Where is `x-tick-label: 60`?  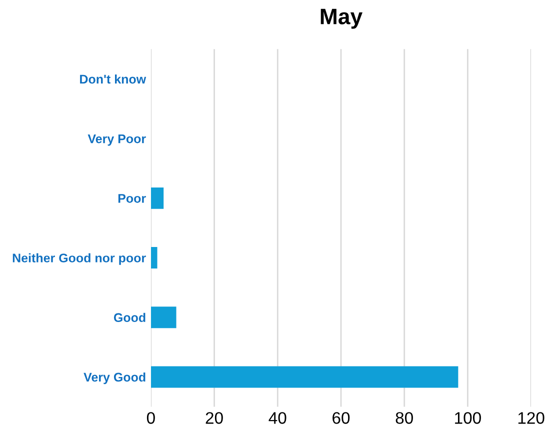 x-tick-label: 60 is located at coordinates (341, 418).